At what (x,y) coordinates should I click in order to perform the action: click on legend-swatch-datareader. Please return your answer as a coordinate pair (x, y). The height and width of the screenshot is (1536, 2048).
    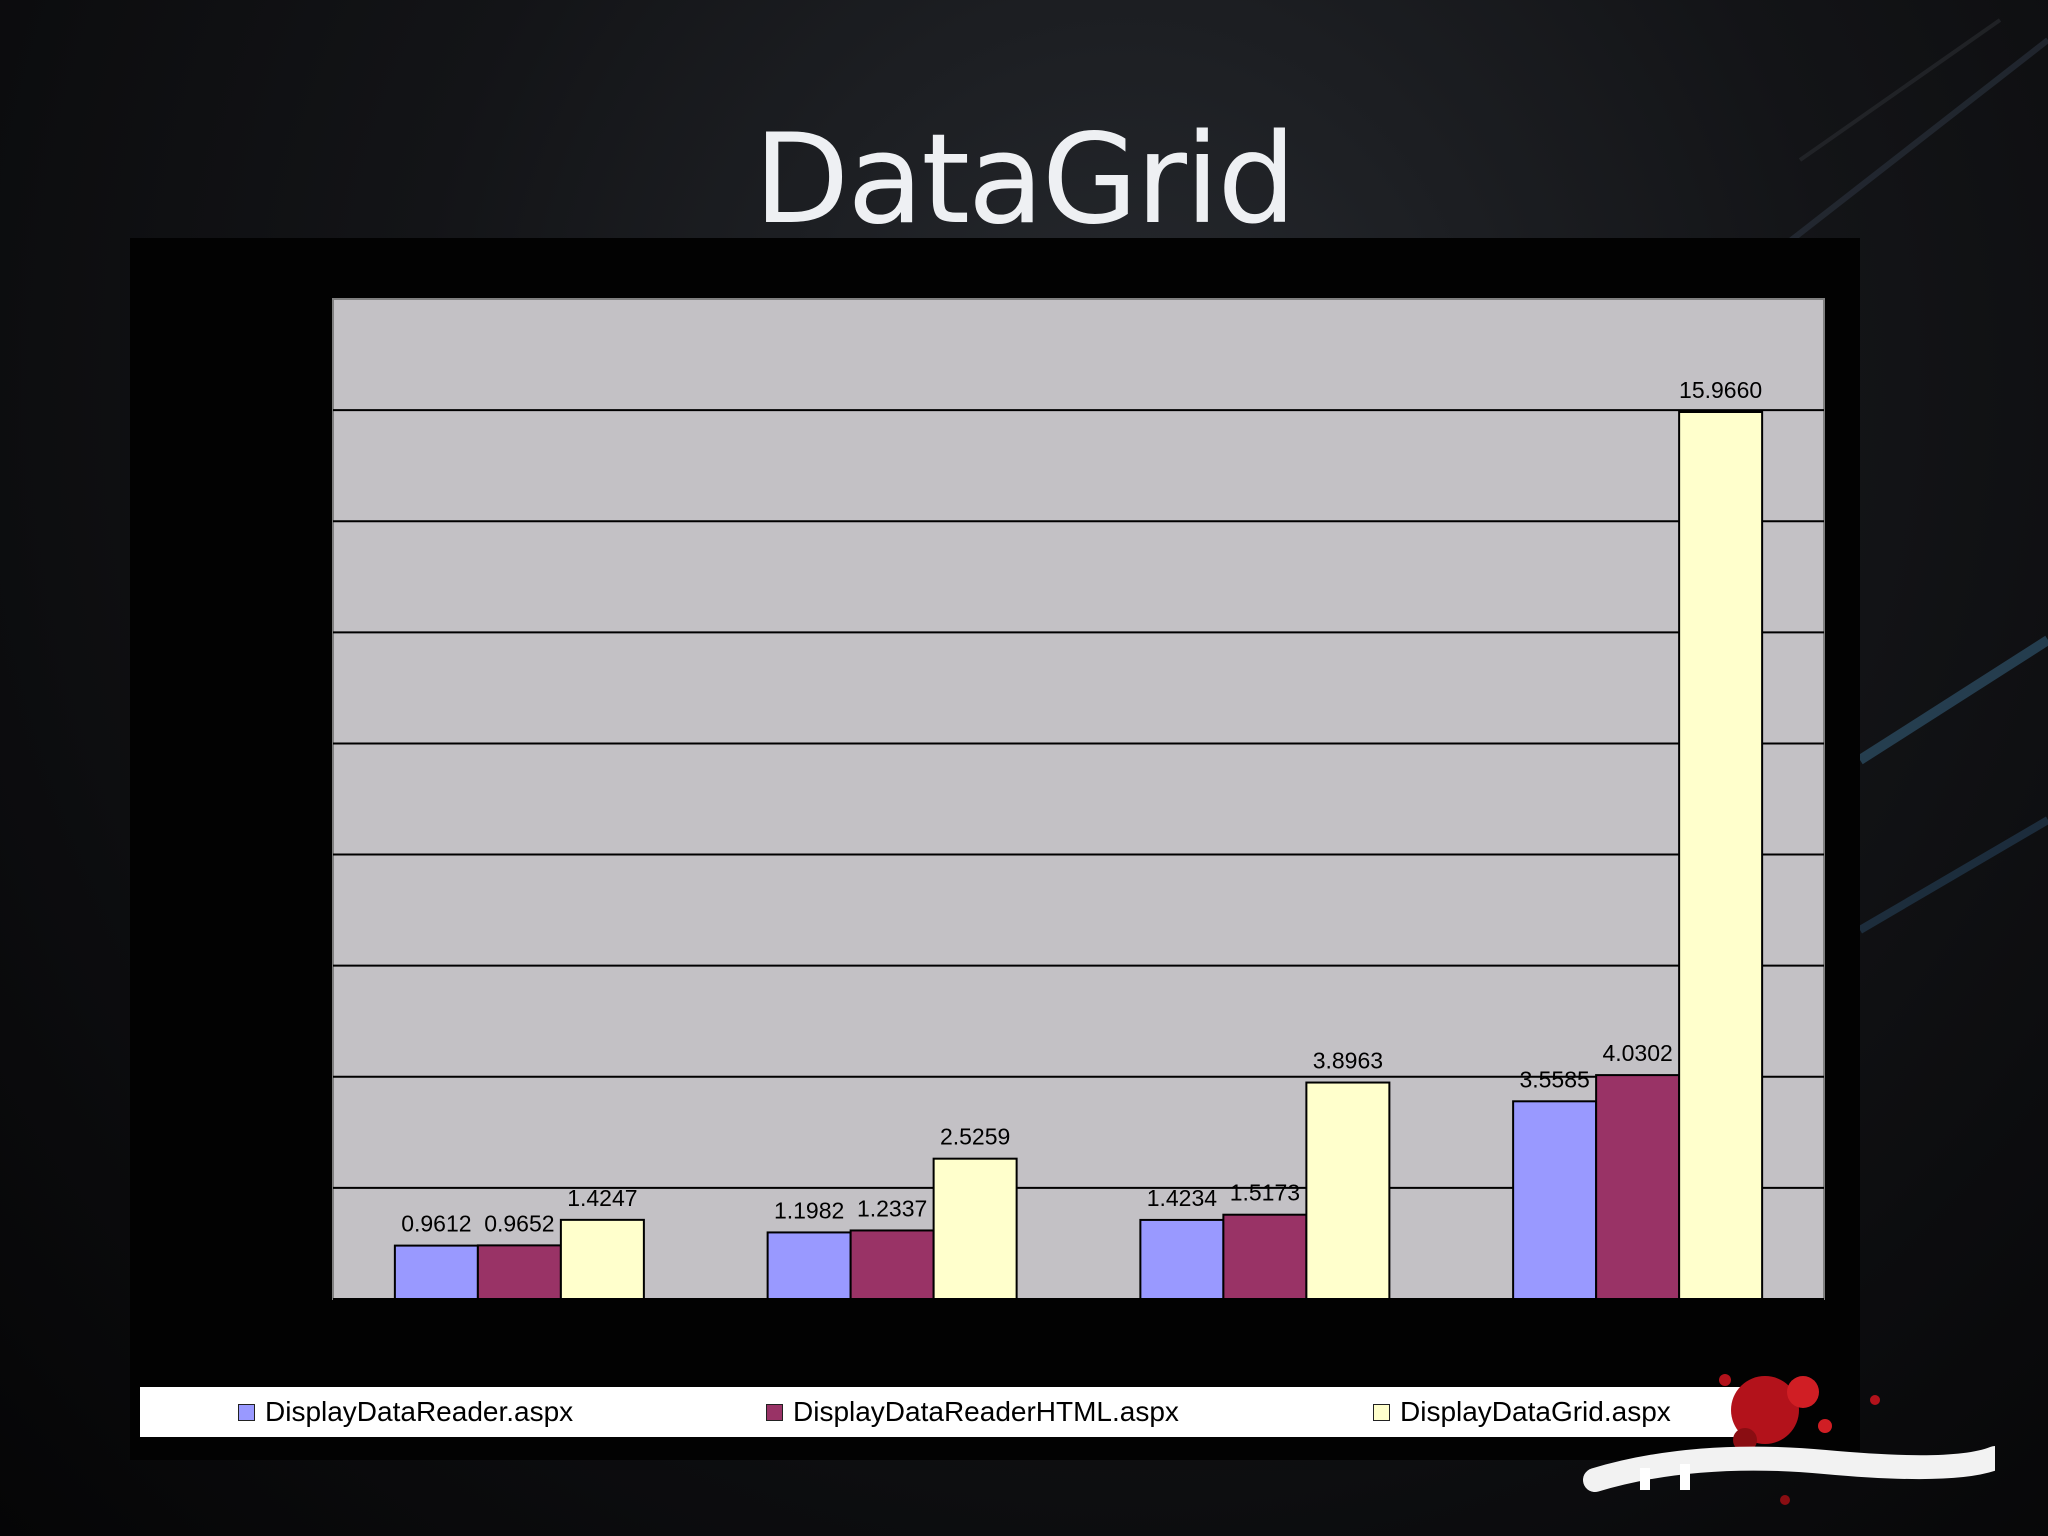
    Looking at the image, I should click on (246, 1412).